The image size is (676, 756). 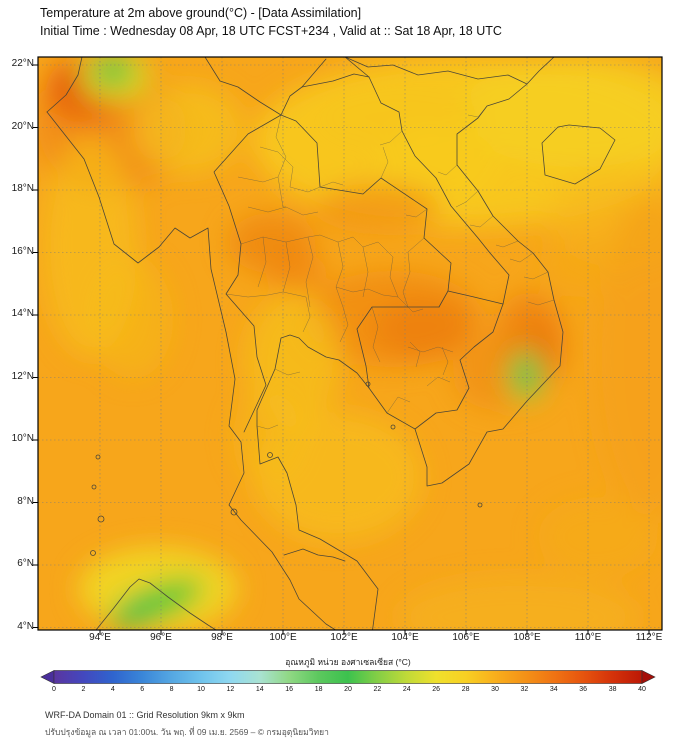 I want to click on colorbar-ticks: 0 2 4 6 8 10 12 14 16 18 20 22 24 26 28 30 32 34 36 38 40, so click(x=348, y=691).